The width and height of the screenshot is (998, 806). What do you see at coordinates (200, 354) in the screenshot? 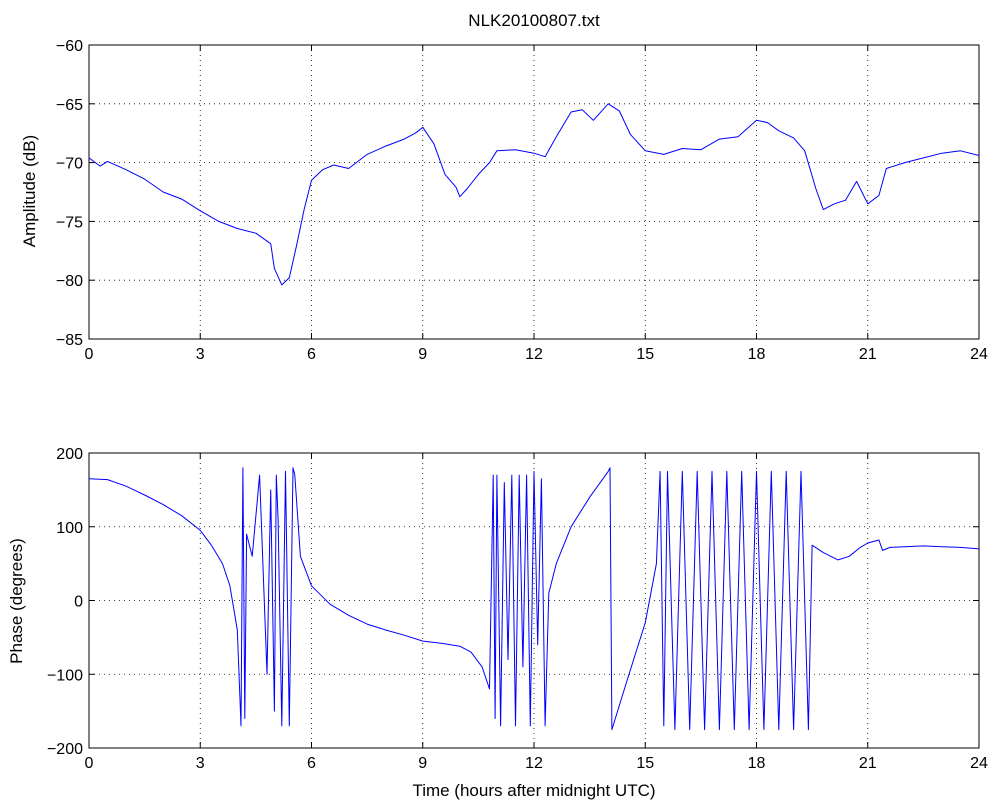
I see `amplitude-x-tick-label: 3` at bounding box center [200, 354].